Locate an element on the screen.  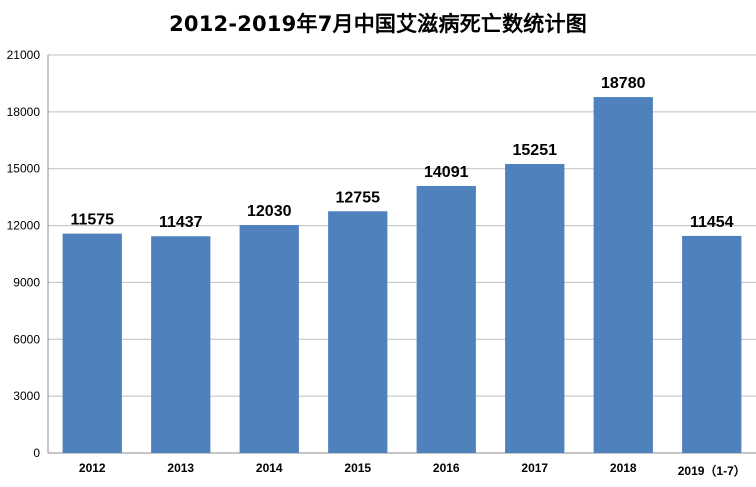
x-tick-label: 2018 is located at coordinates (623, 468).